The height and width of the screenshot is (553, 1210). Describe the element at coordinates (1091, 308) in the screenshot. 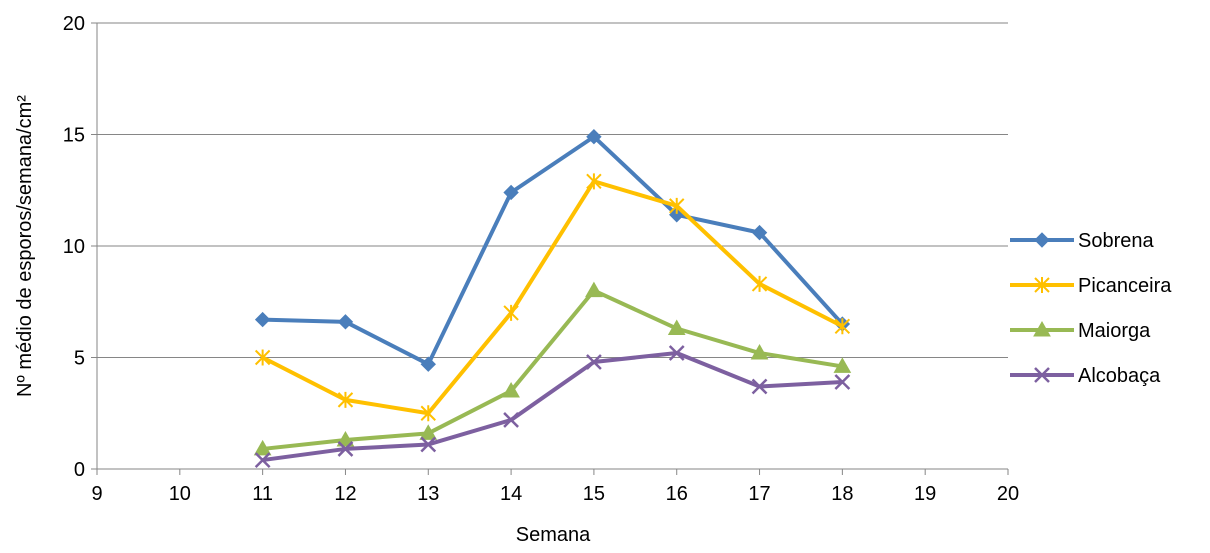

I see `legend: Sobrena Picanceira Maiorga Alcobaça` at that location.